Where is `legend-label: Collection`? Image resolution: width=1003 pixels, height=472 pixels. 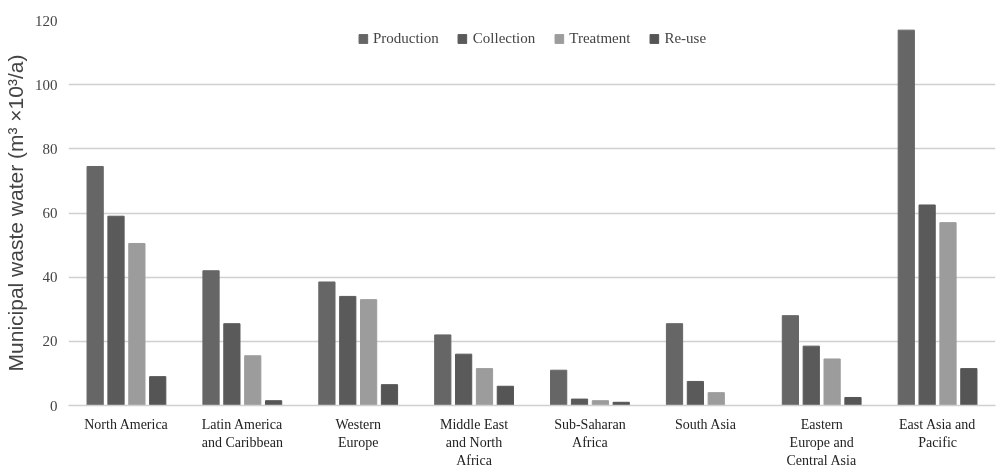
legend-label: Collection is located at coordinates (504, 38).